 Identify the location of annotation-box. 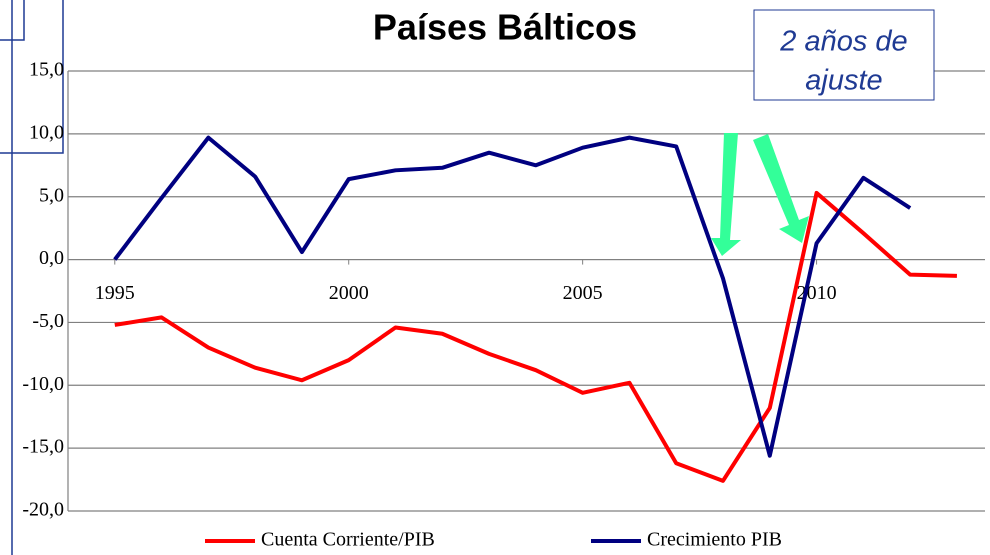
(844, 55).